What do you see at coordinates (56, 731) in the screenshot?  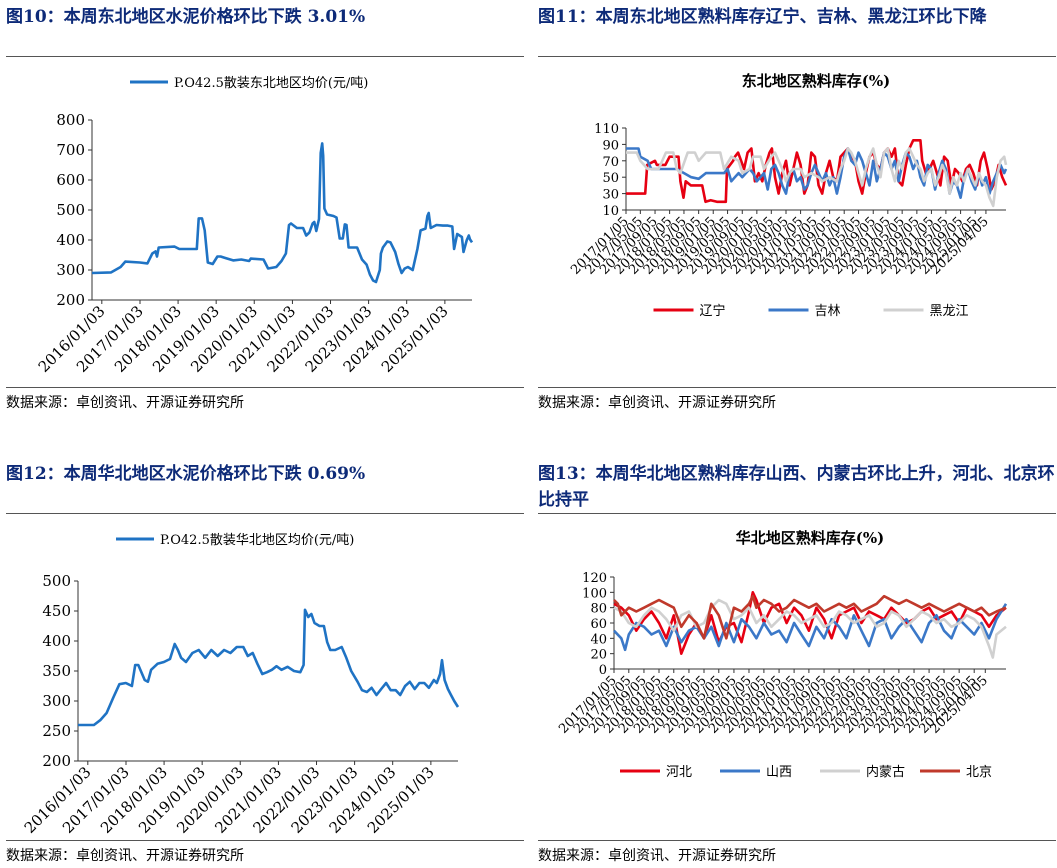 I see `y-tick-label: 250` at bounding box center [56, 731].